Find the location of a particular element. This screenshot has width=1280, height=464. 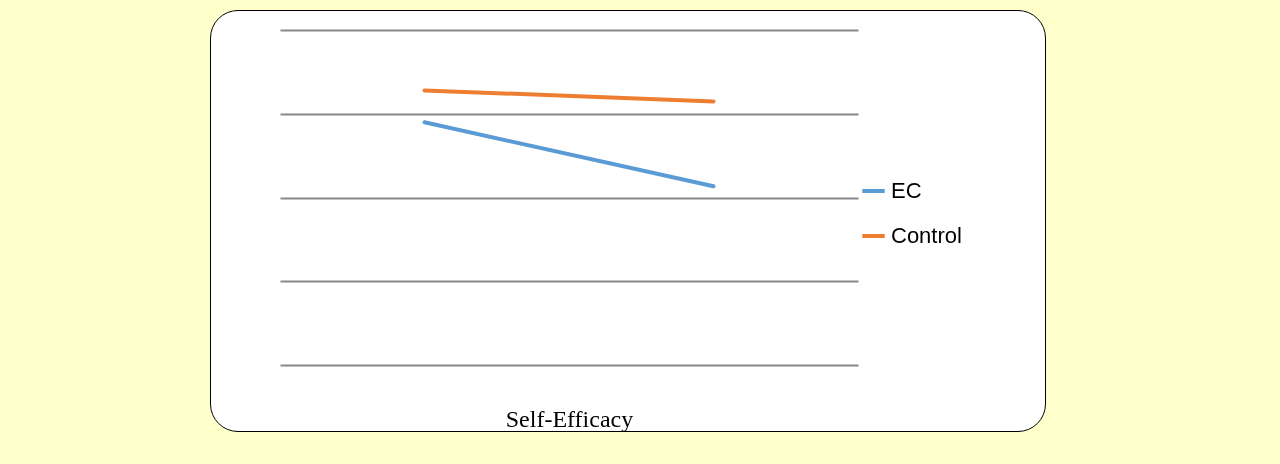

x-axis-title: Self-Efficacy is located at coordinates (569, 418).